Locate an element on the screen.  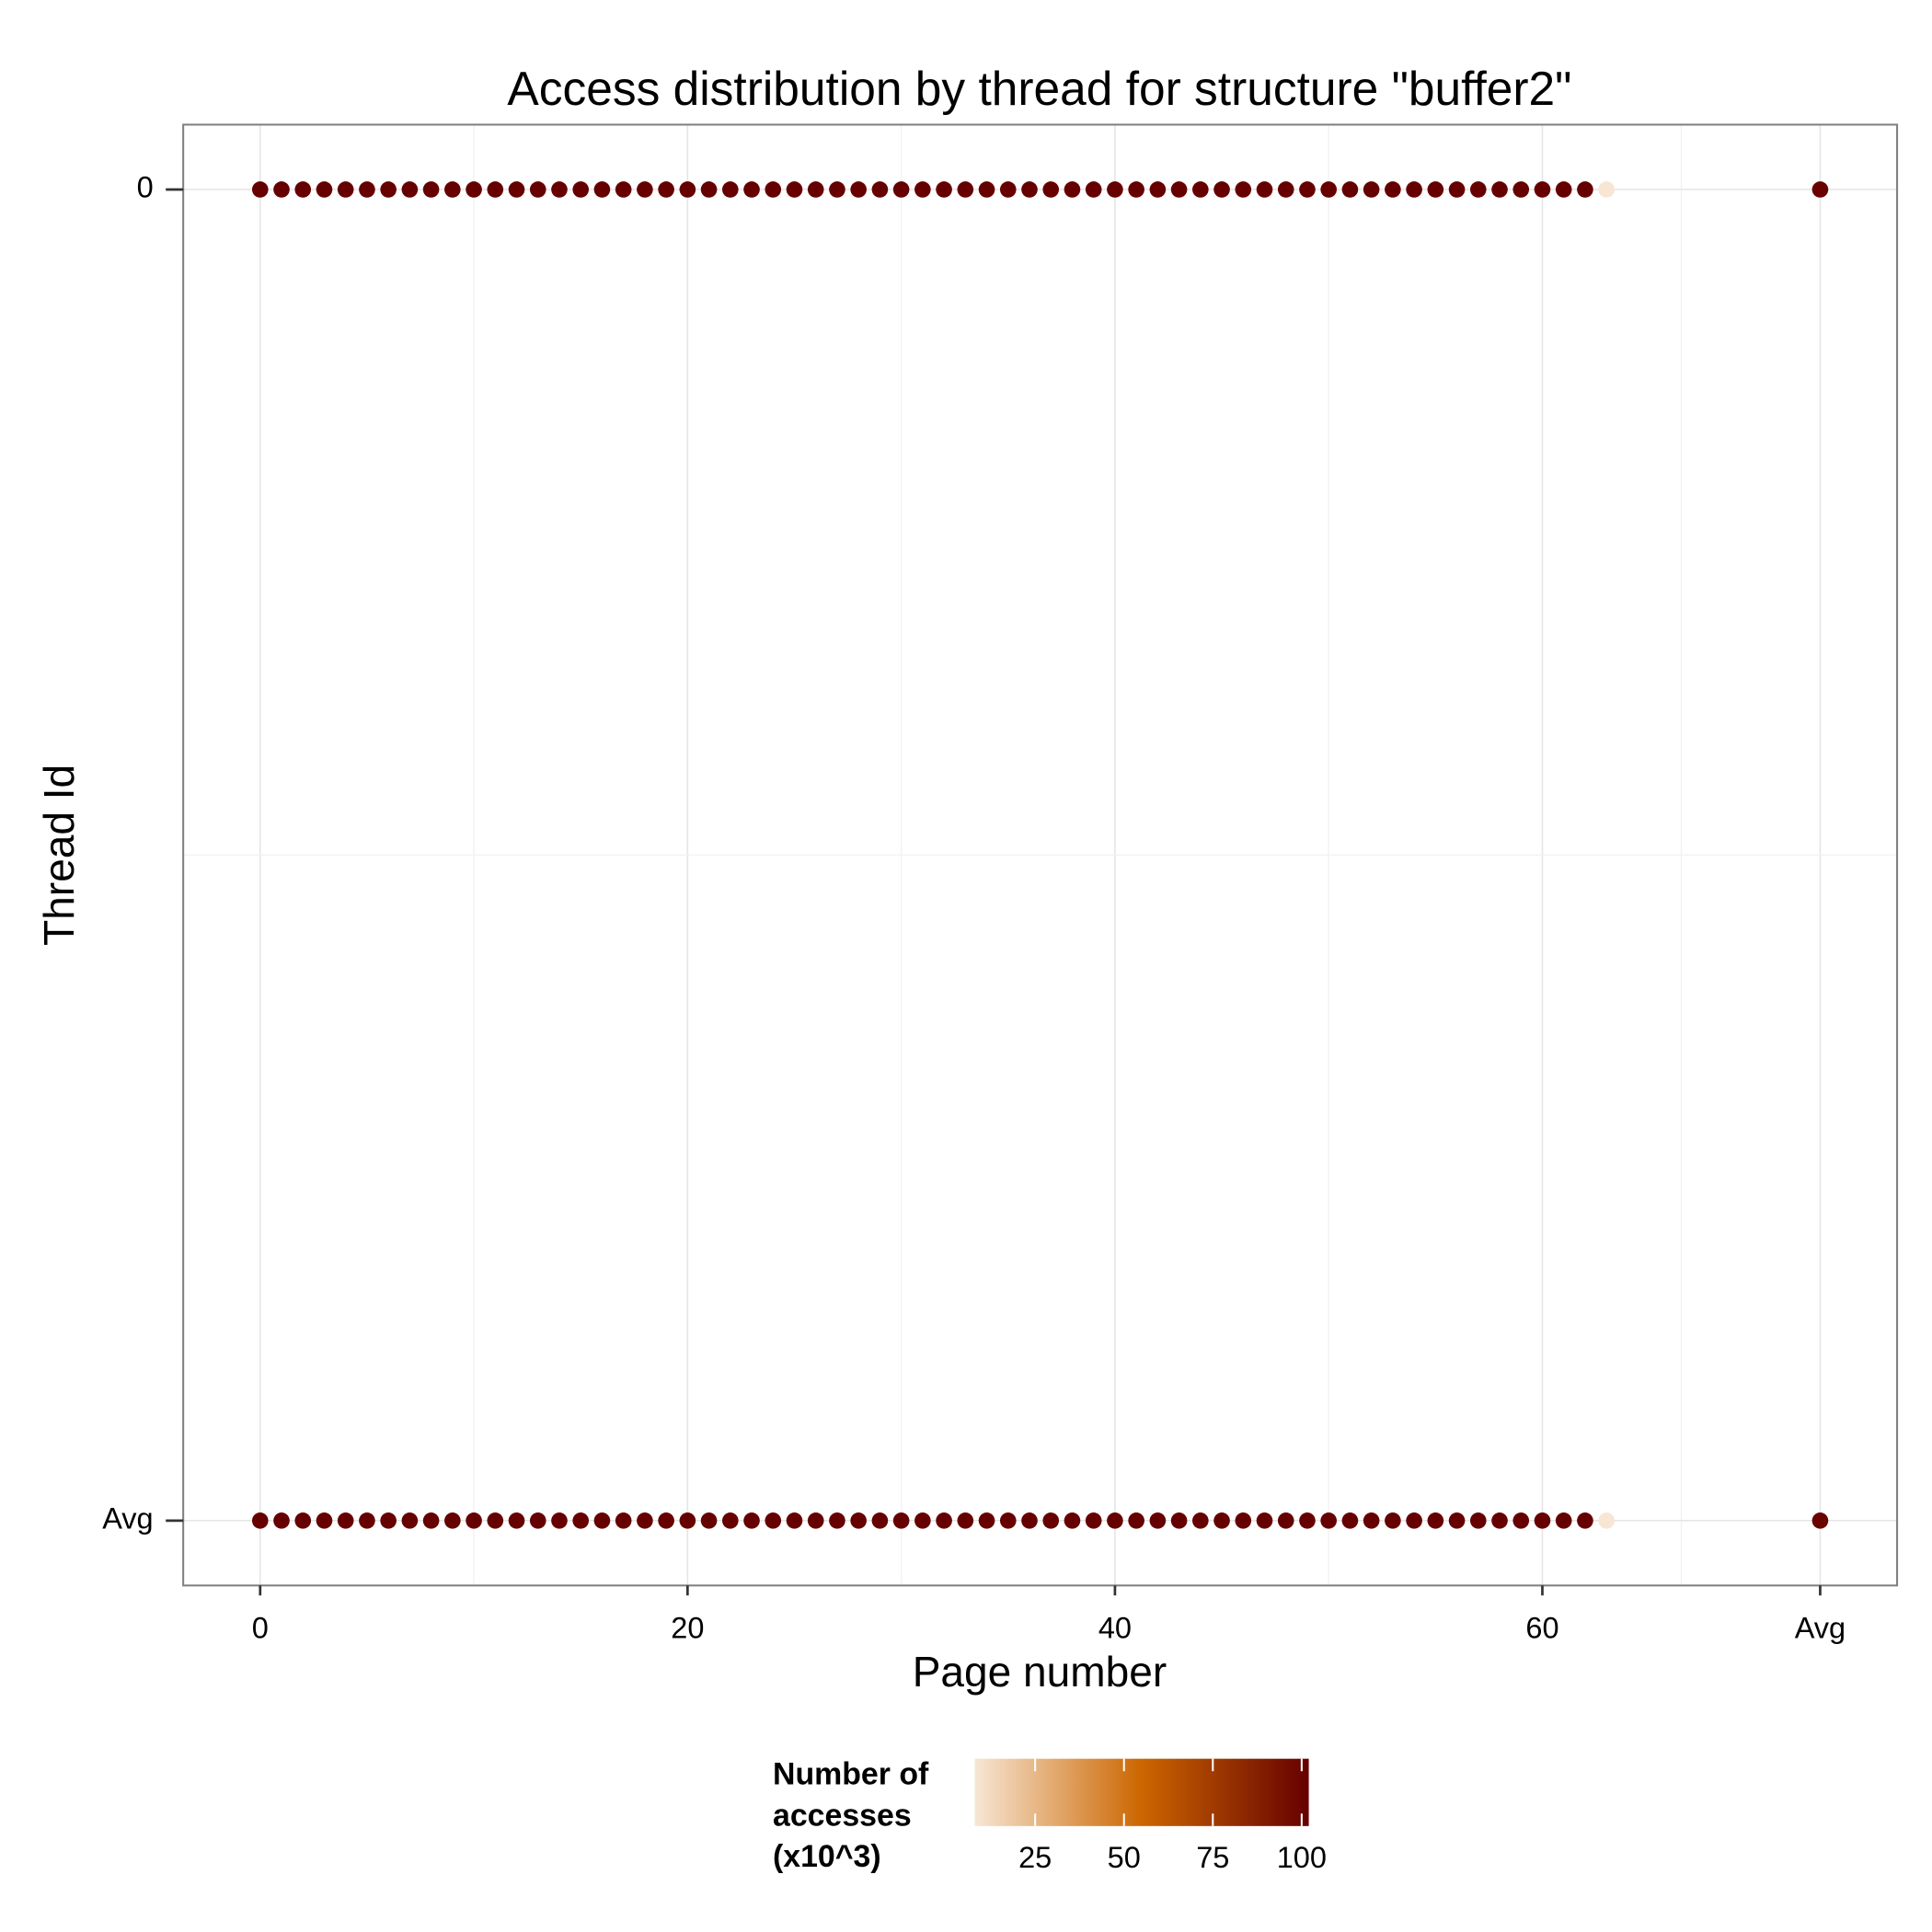
x-tick-label: 40 is located at coordinates (1115, 1628).